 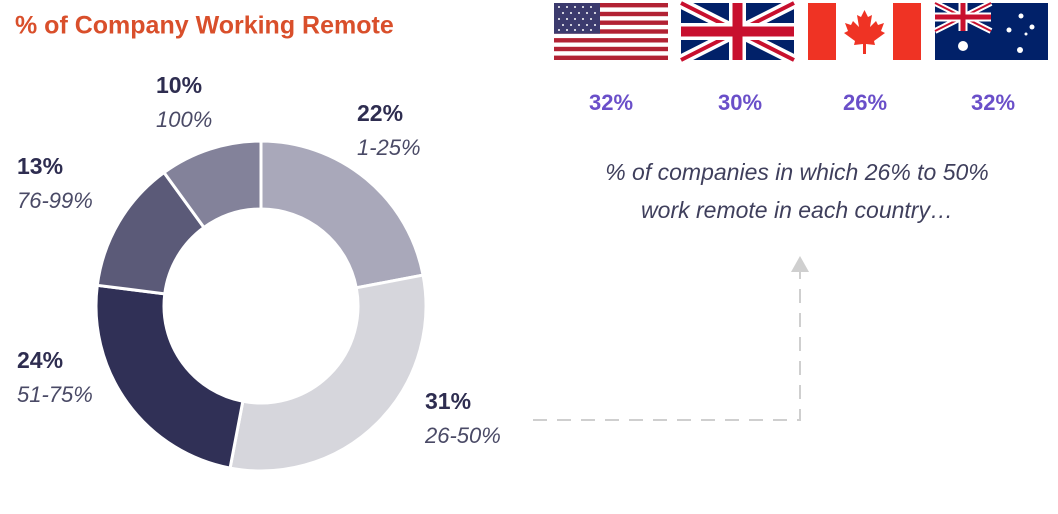 I want to click on chart-title: % of Company Working Remote, so click(x=204, y=26).